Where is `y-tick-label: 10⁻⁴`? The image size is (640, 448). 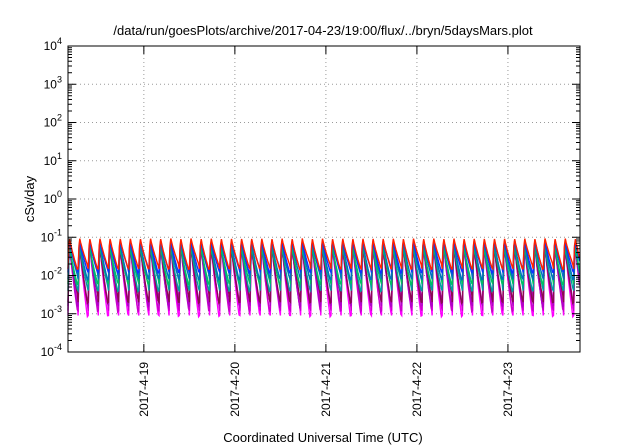 y-tick-label: 10⁻⁴ is located at coordinates (51, 350).